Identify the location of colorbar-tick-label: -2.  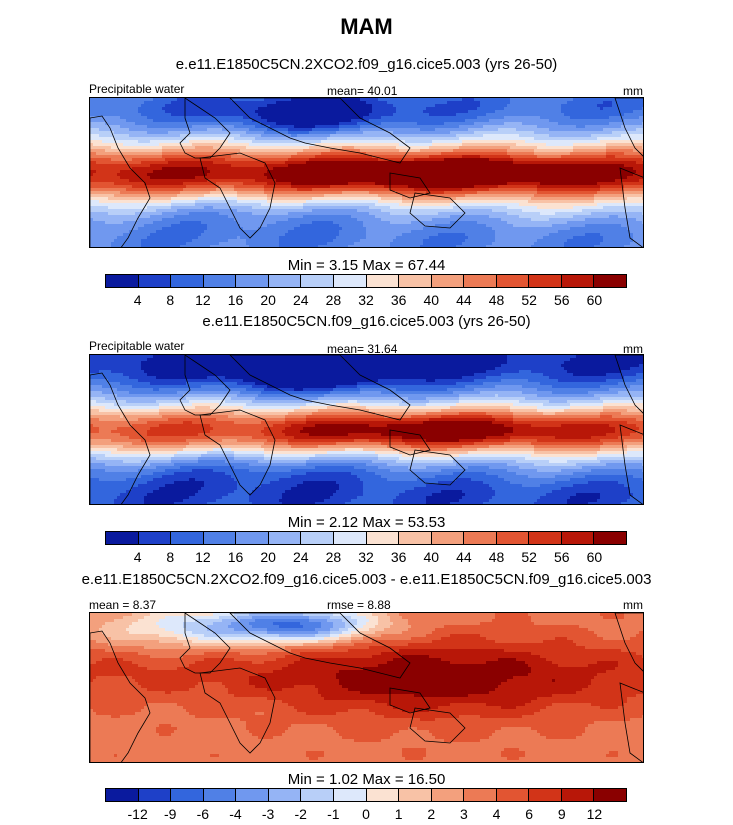
(301, 814).